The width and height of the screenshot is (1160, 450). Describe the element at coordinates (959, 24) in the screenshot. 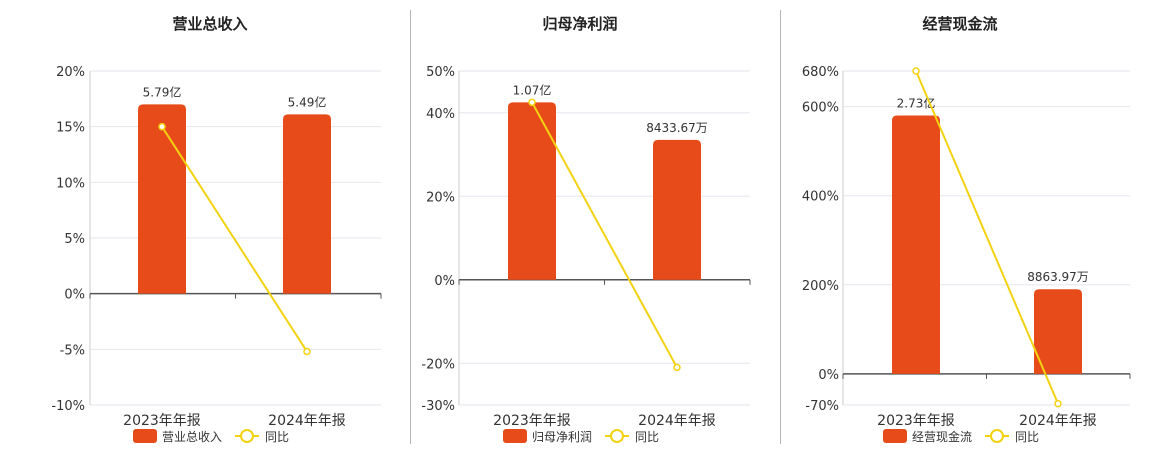

I see `chart-title: 经营现金流` at that location.